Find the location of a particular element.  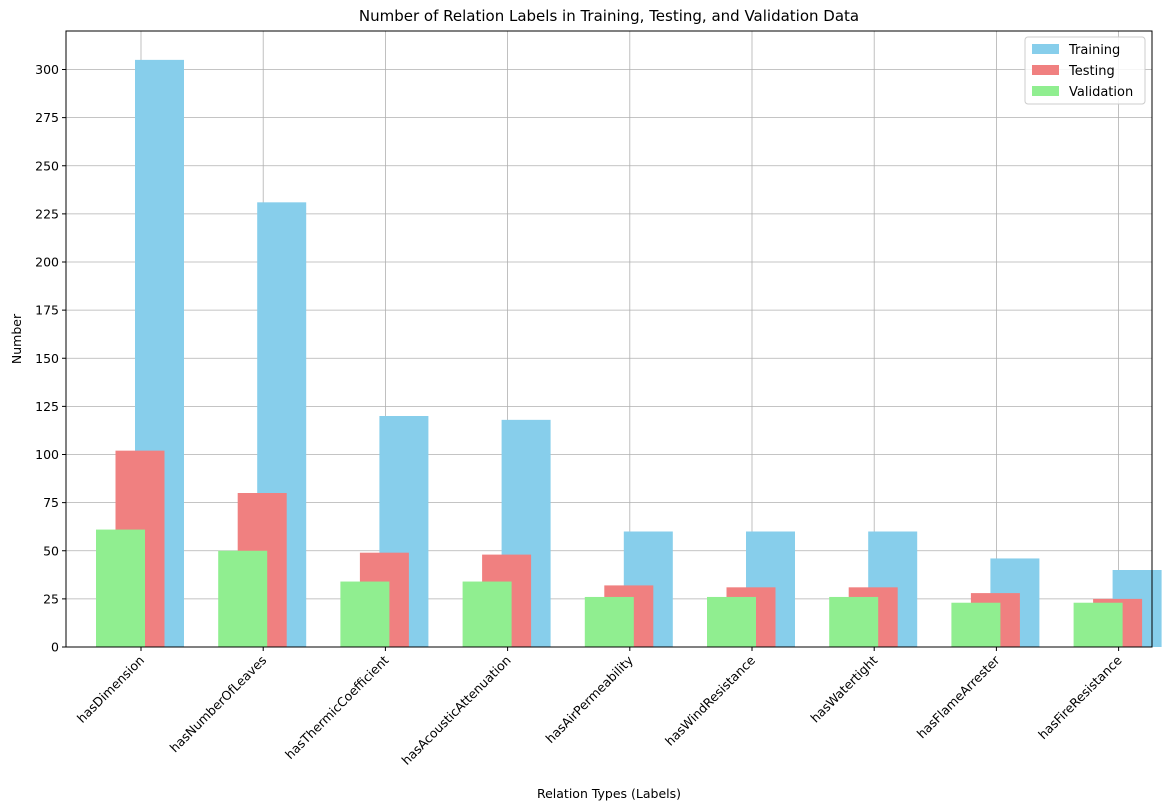

x-tick-label: hasWindResistance is located at coordinates (710, 700).